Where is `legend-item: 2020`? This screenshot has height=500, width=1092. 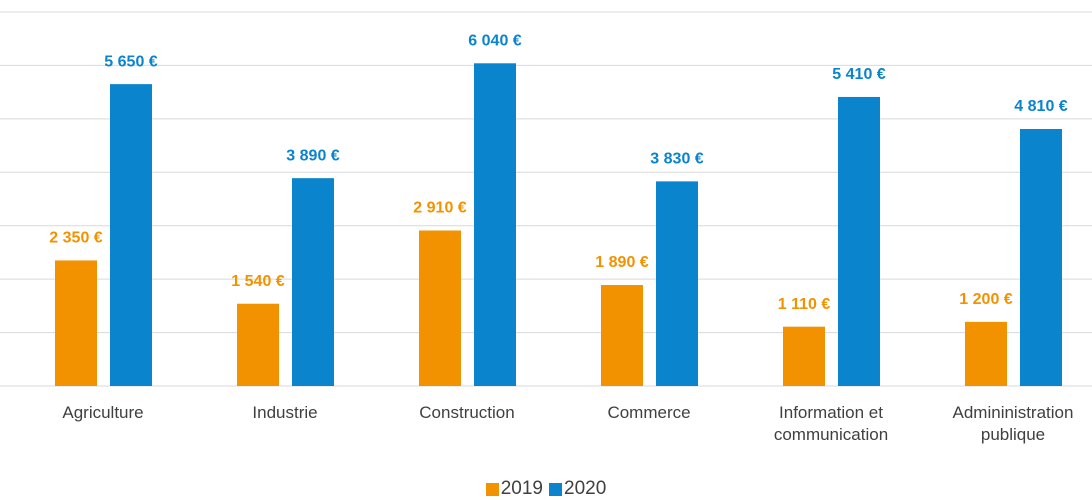 legend-item: 2020 is located at coordinates (577, 489).